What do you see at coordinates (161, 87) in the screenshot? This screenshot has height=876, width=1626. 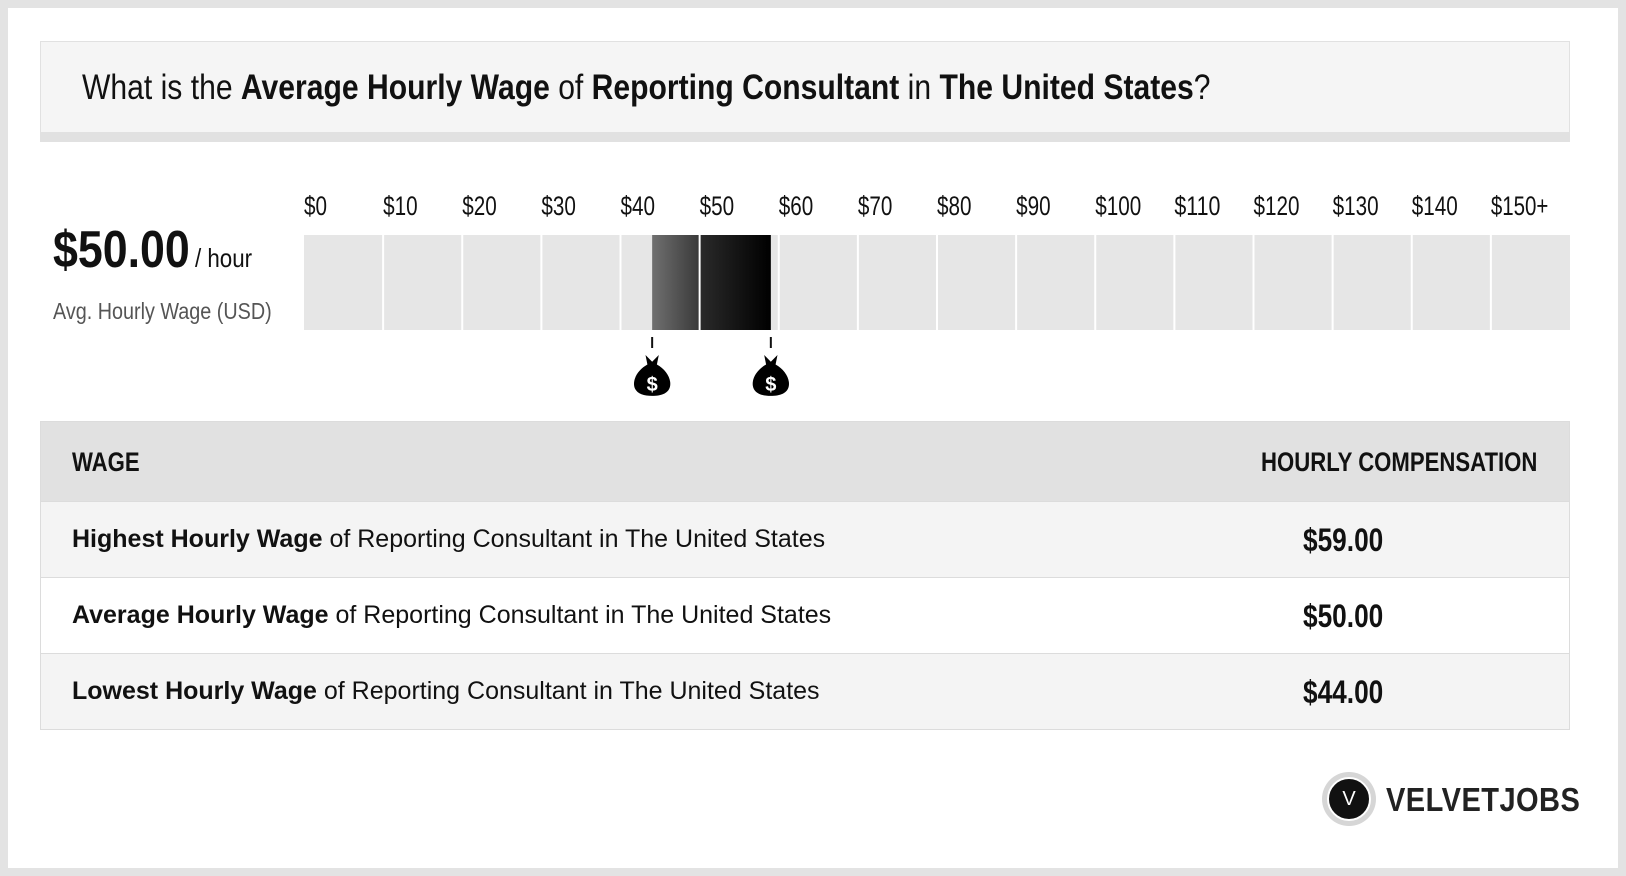 I see `question-text: What is the` at bounding box center [161, 87].